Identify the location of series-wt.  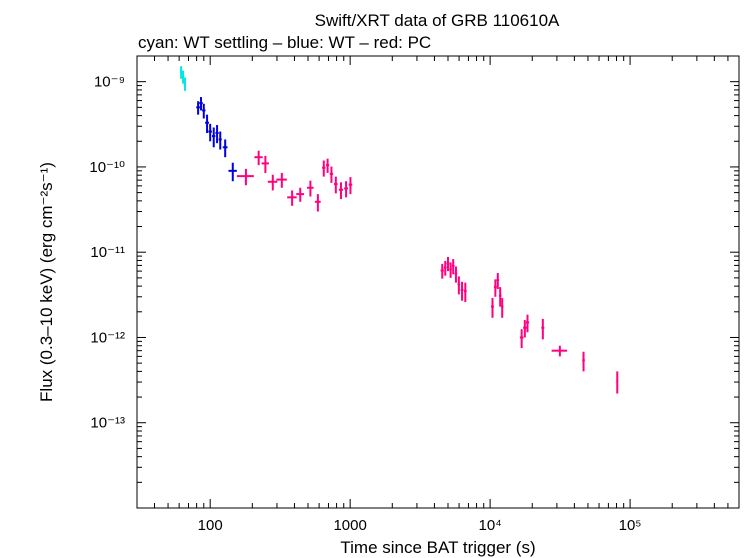
(216, 139).